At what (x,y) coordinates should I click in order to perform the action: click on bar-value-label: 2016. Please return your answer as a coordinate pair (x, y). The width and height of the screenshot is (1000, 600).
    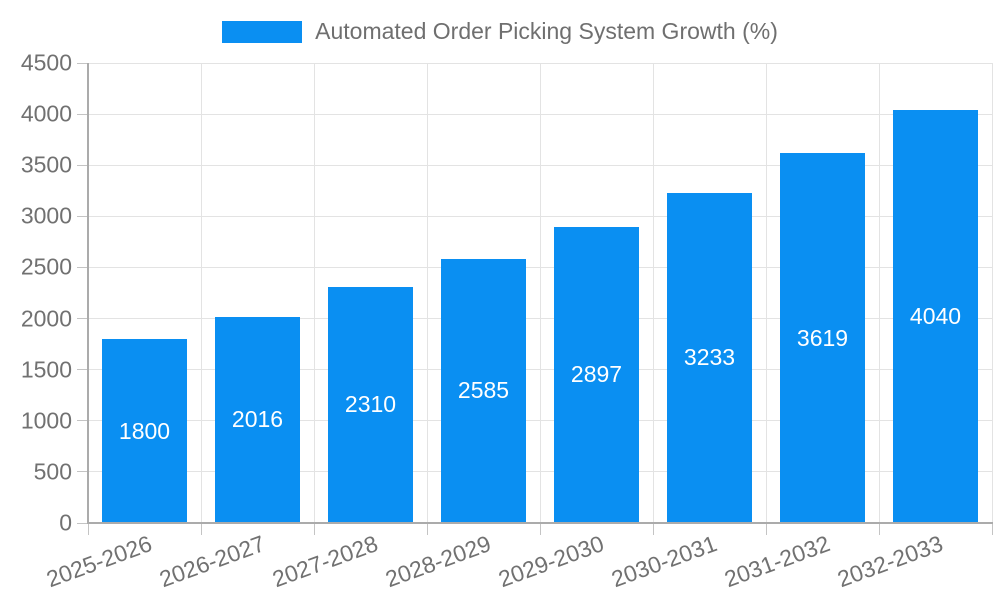
    Looking at the image, I should click on (257, 419).